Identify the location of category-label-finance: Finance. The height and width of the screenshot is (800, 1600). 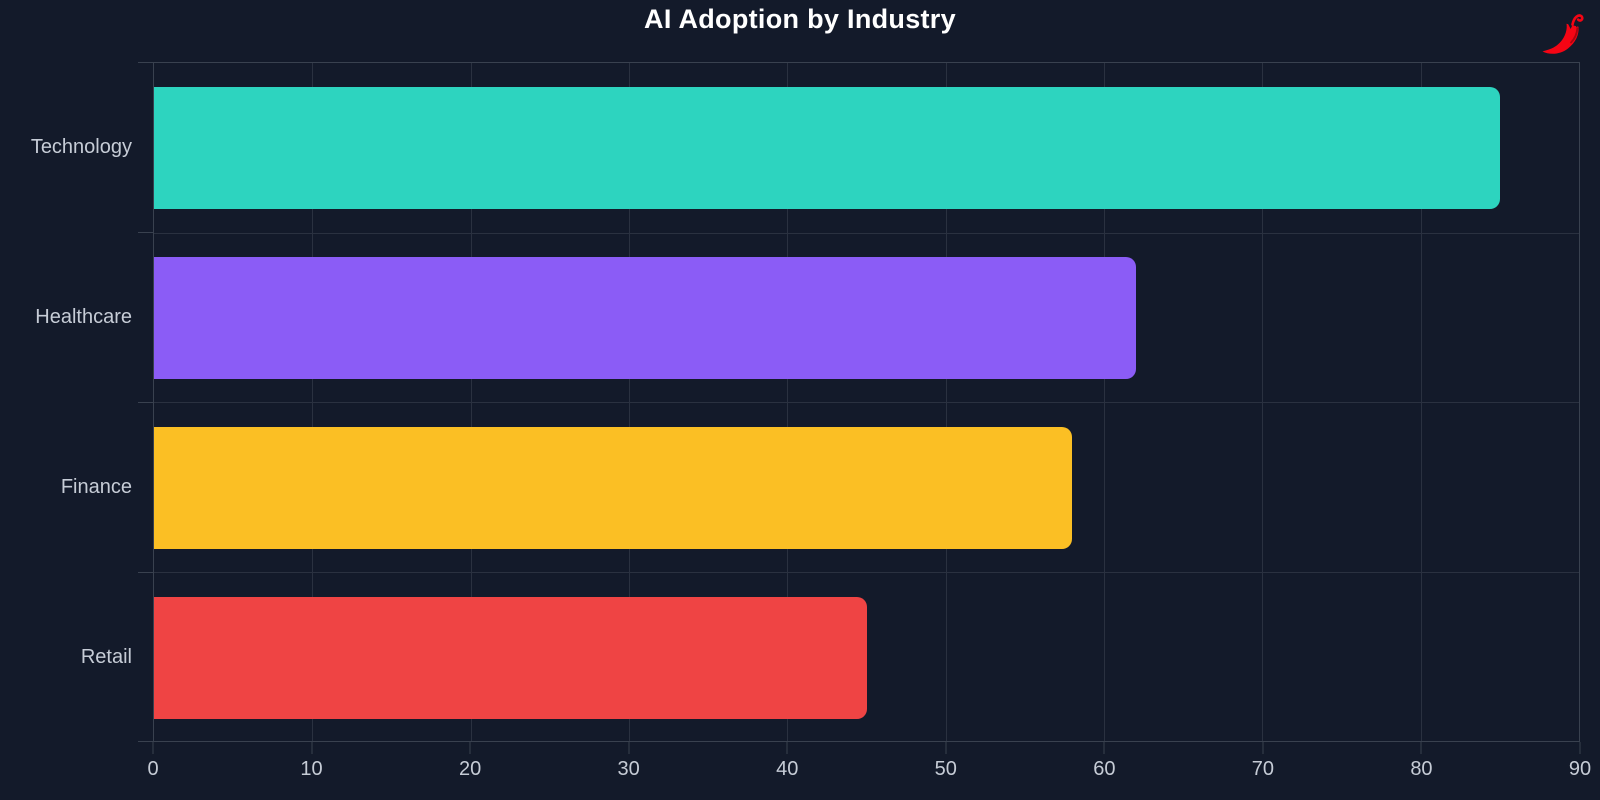
(96, 486).